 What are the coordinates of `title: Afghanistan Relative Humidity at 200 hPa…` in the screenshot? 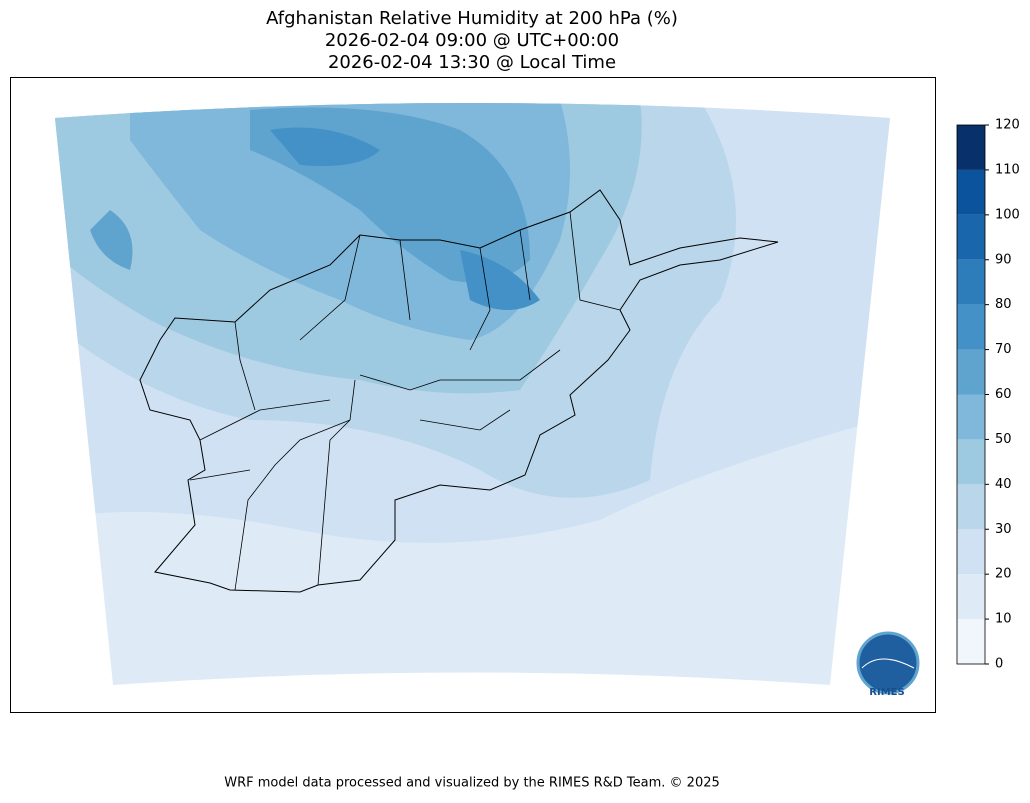 It's located at (472, 18).